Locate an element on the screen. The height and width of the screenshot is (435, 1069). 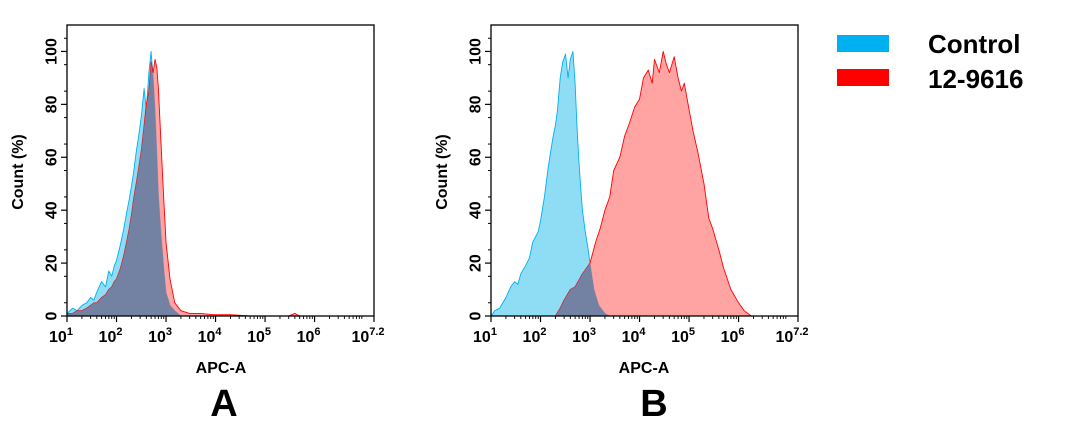
y-tick-label-a-0: 0 is located at coordinates (52, 315).